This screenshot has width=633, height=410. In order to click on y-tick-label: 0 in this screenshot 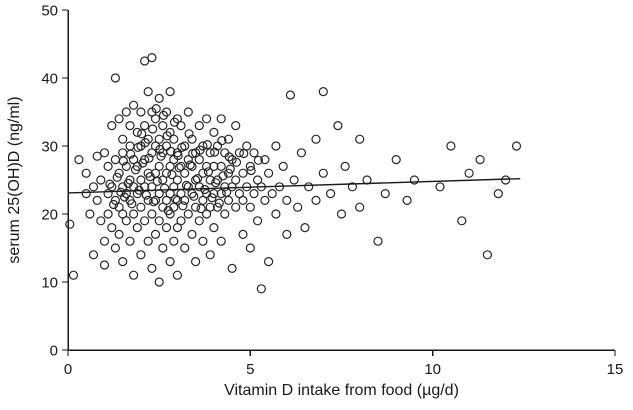, I will do `click(54, 350)`.